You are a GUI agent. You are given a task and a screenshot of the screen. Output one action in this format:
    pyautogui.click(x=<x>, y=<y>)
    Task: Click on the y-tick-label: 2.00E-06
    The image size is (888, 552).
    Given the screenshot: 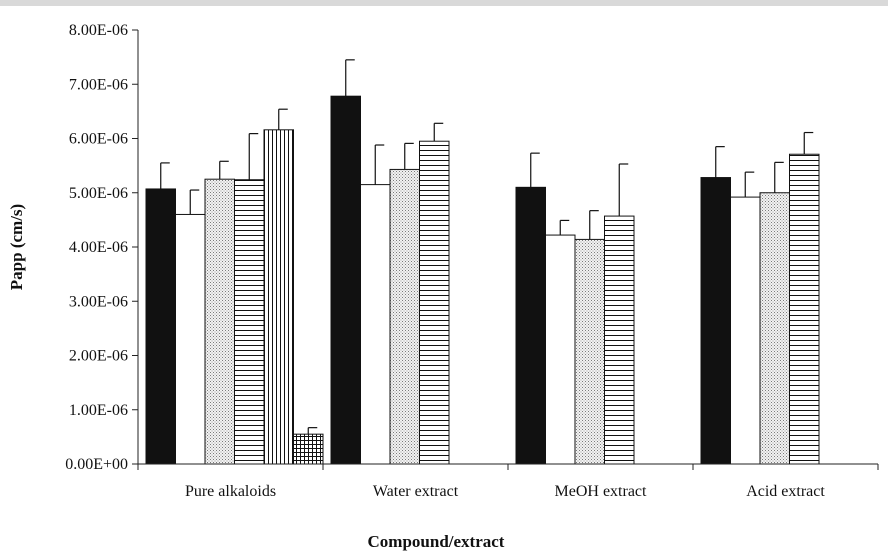 What is the action you would take?
    pyautogui.click(x=98, y=356)
    